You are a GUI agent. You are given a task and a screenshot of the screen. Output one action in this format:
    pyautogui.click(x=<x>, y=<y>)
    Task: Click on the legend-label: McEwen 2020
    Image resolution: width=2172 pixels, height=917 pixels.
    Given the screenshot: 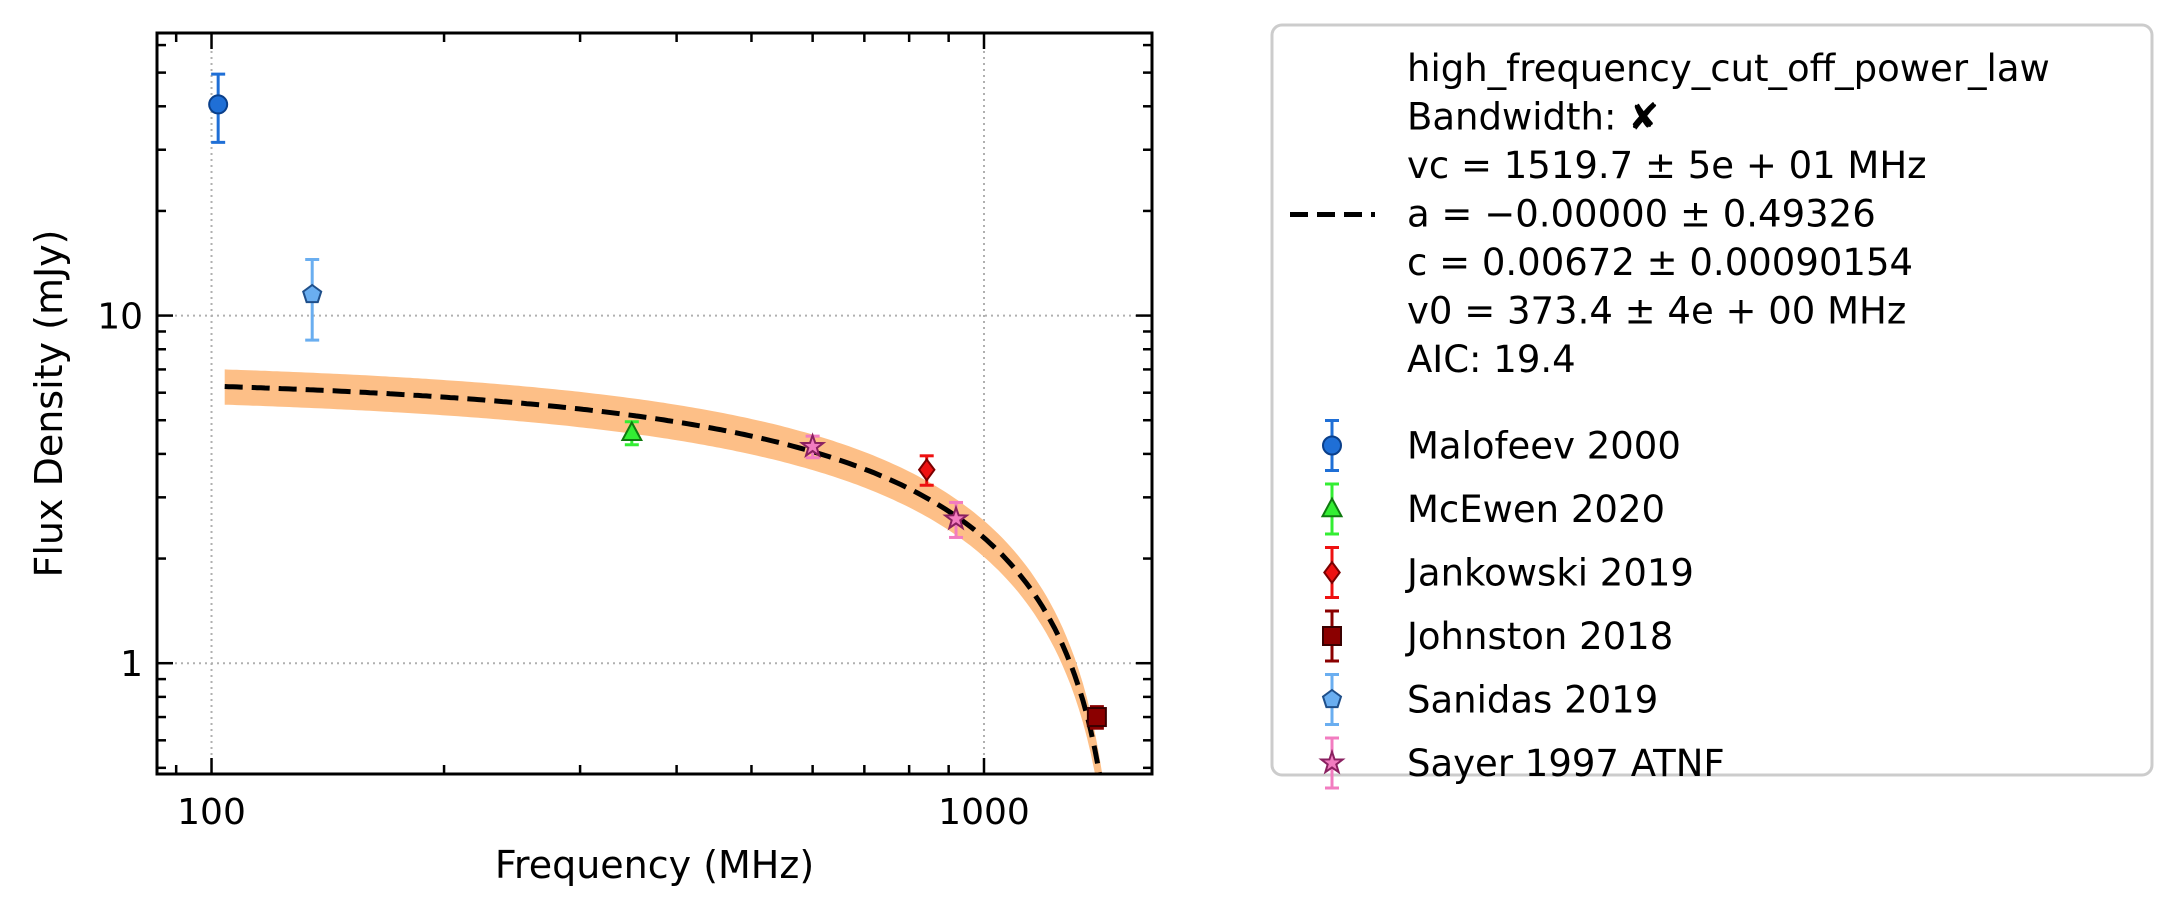 What is the action you would take?
    pyautogui.click(x=1536, y=509)
    